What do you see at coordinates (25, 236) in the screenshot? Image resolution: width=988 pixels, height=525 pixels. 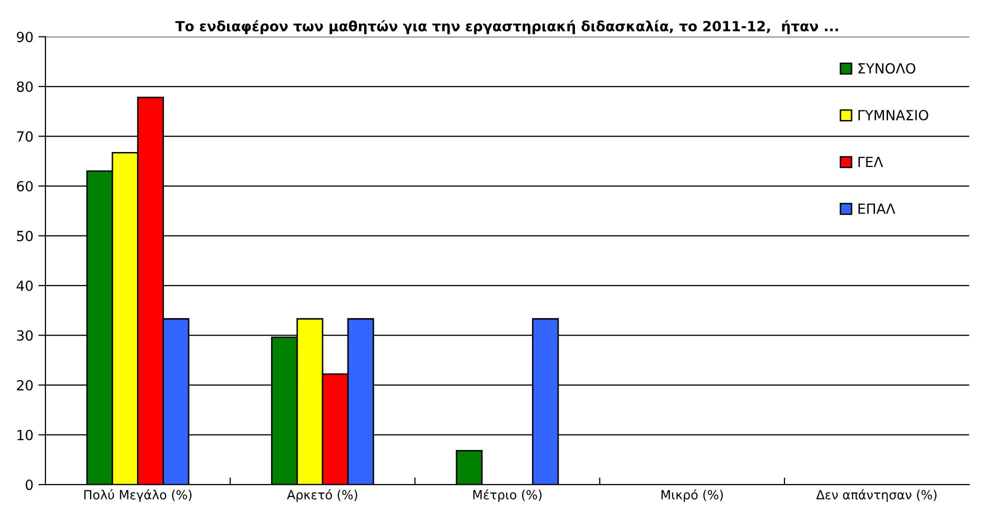 I see `y-tick-label: 50` at bounding box center [25, 236].